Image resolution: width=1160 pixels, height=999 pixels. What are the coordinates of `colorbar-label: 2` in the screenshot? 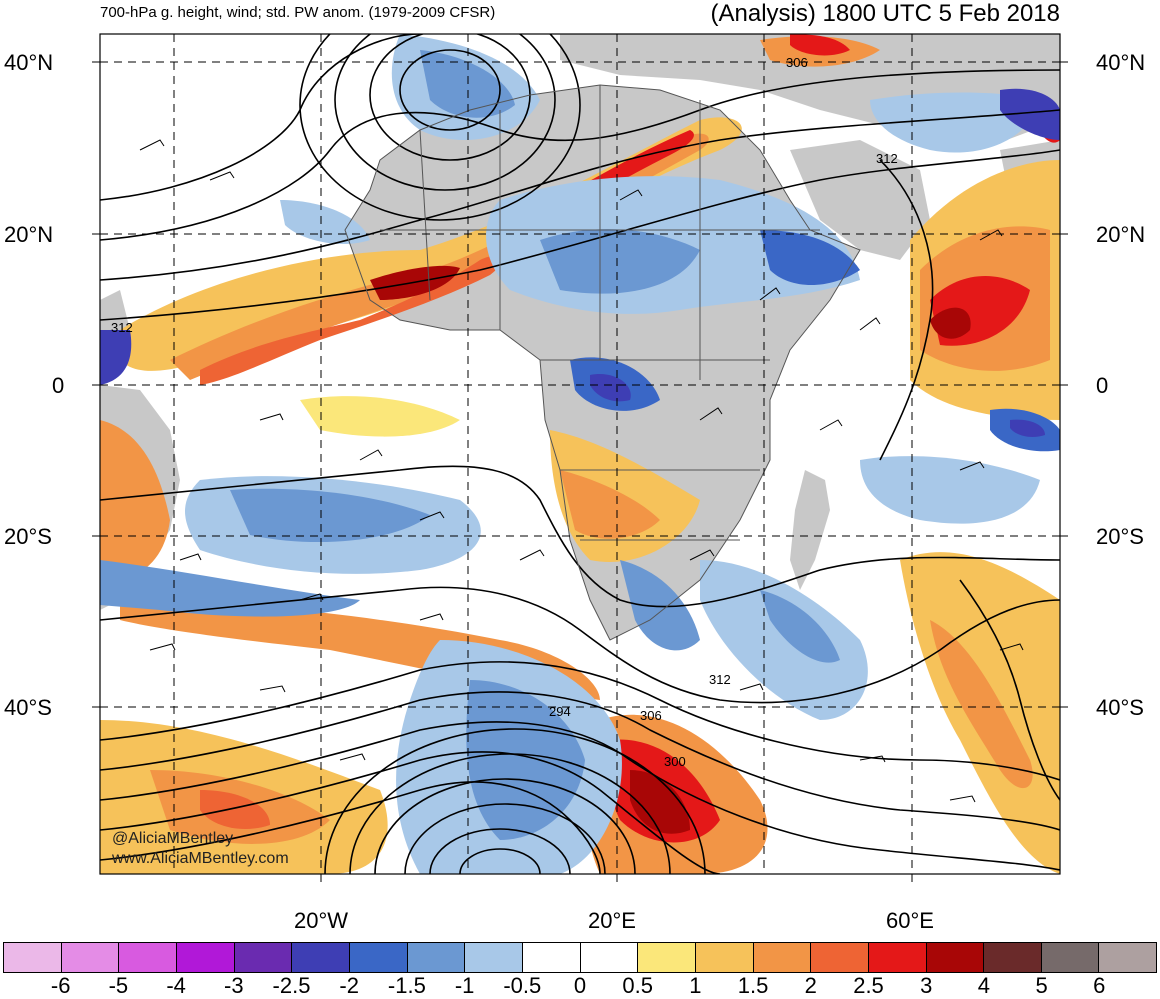 It's located at (810, 985).